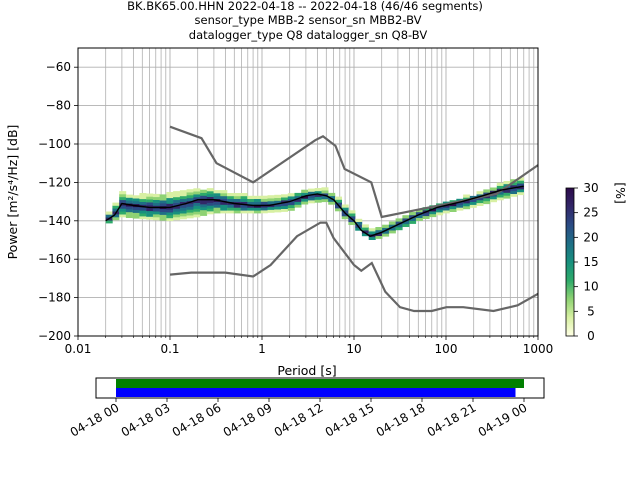 Image resolution: width=640 pixels, height=484 pixels. What do you see at coordinates (54, 182) in the screenshot?
I see `y-tick-label: −120` at bounding box center [54, 182].